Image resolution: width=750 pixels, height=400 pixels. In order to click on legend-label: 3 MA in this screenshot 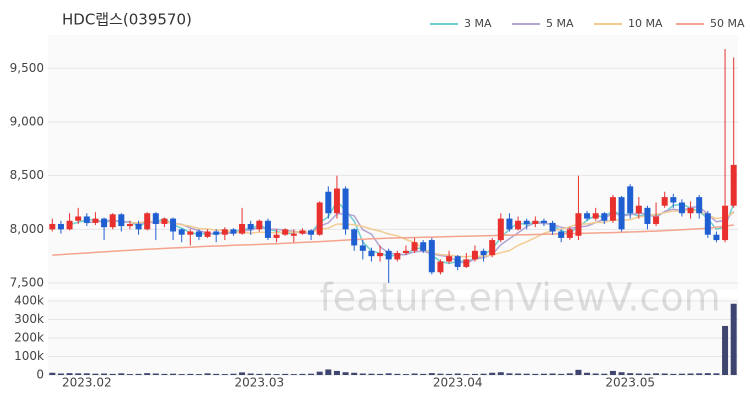, I will do `click(478, 23)`.